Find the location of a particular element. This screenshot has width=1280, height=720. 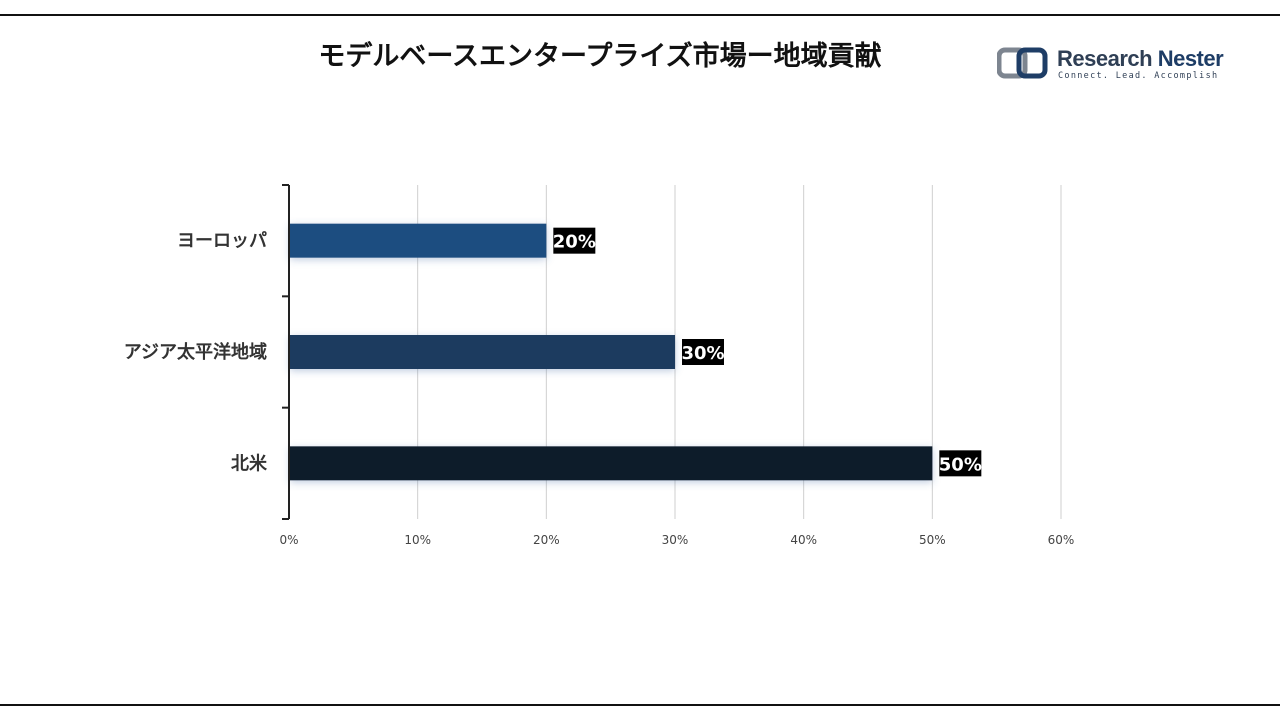

data-label: 50% is located at coordinates (960, 464).